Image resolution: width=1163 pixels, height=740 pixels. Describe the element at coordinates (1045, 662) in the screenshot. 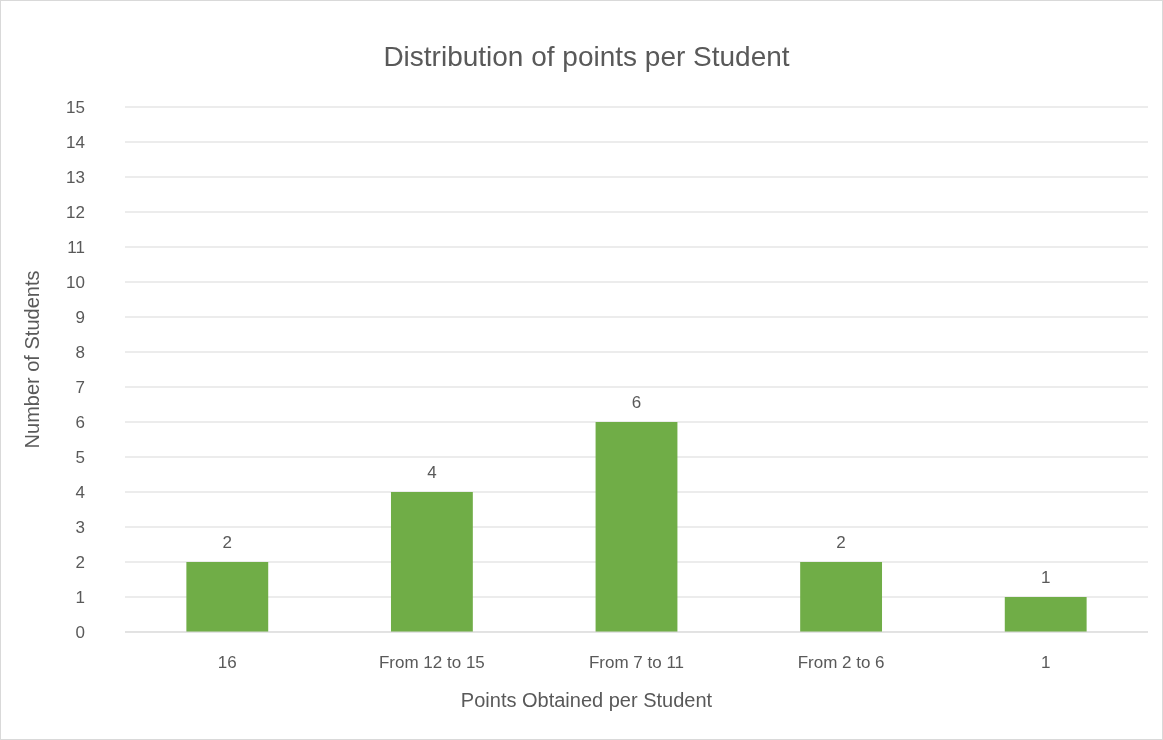

I see `x-tick-label: 1` at that location.